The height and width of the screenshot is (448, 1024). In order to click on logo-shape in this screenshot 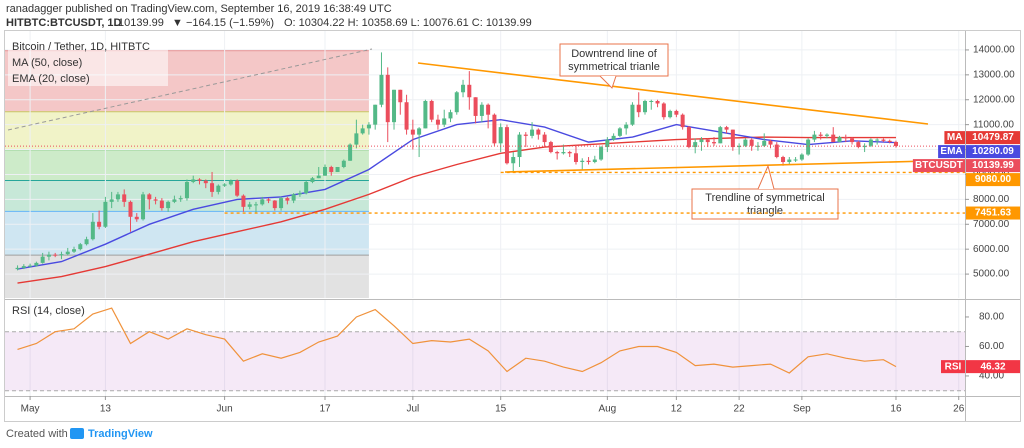, I will do `click(77, 433)`.